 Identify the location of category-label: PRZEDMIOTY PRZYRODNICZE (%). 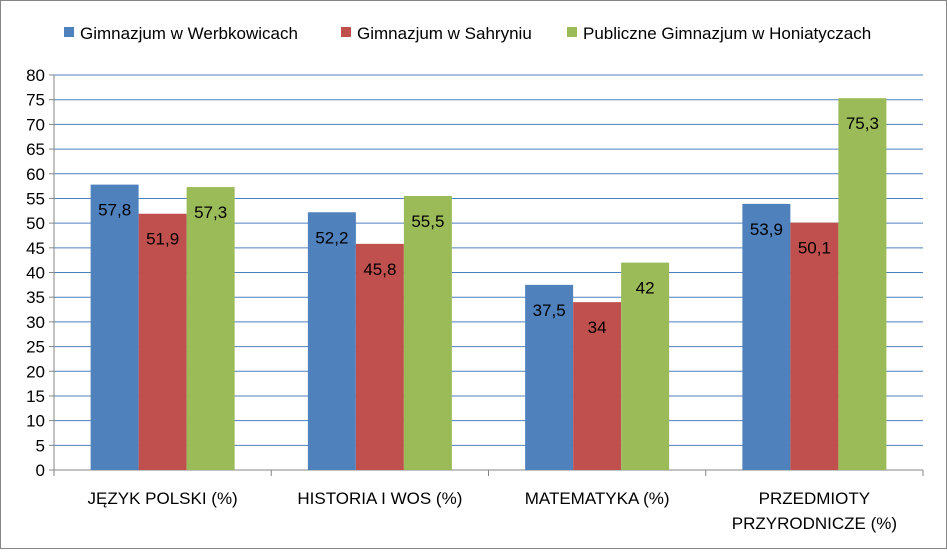
(814, 511).